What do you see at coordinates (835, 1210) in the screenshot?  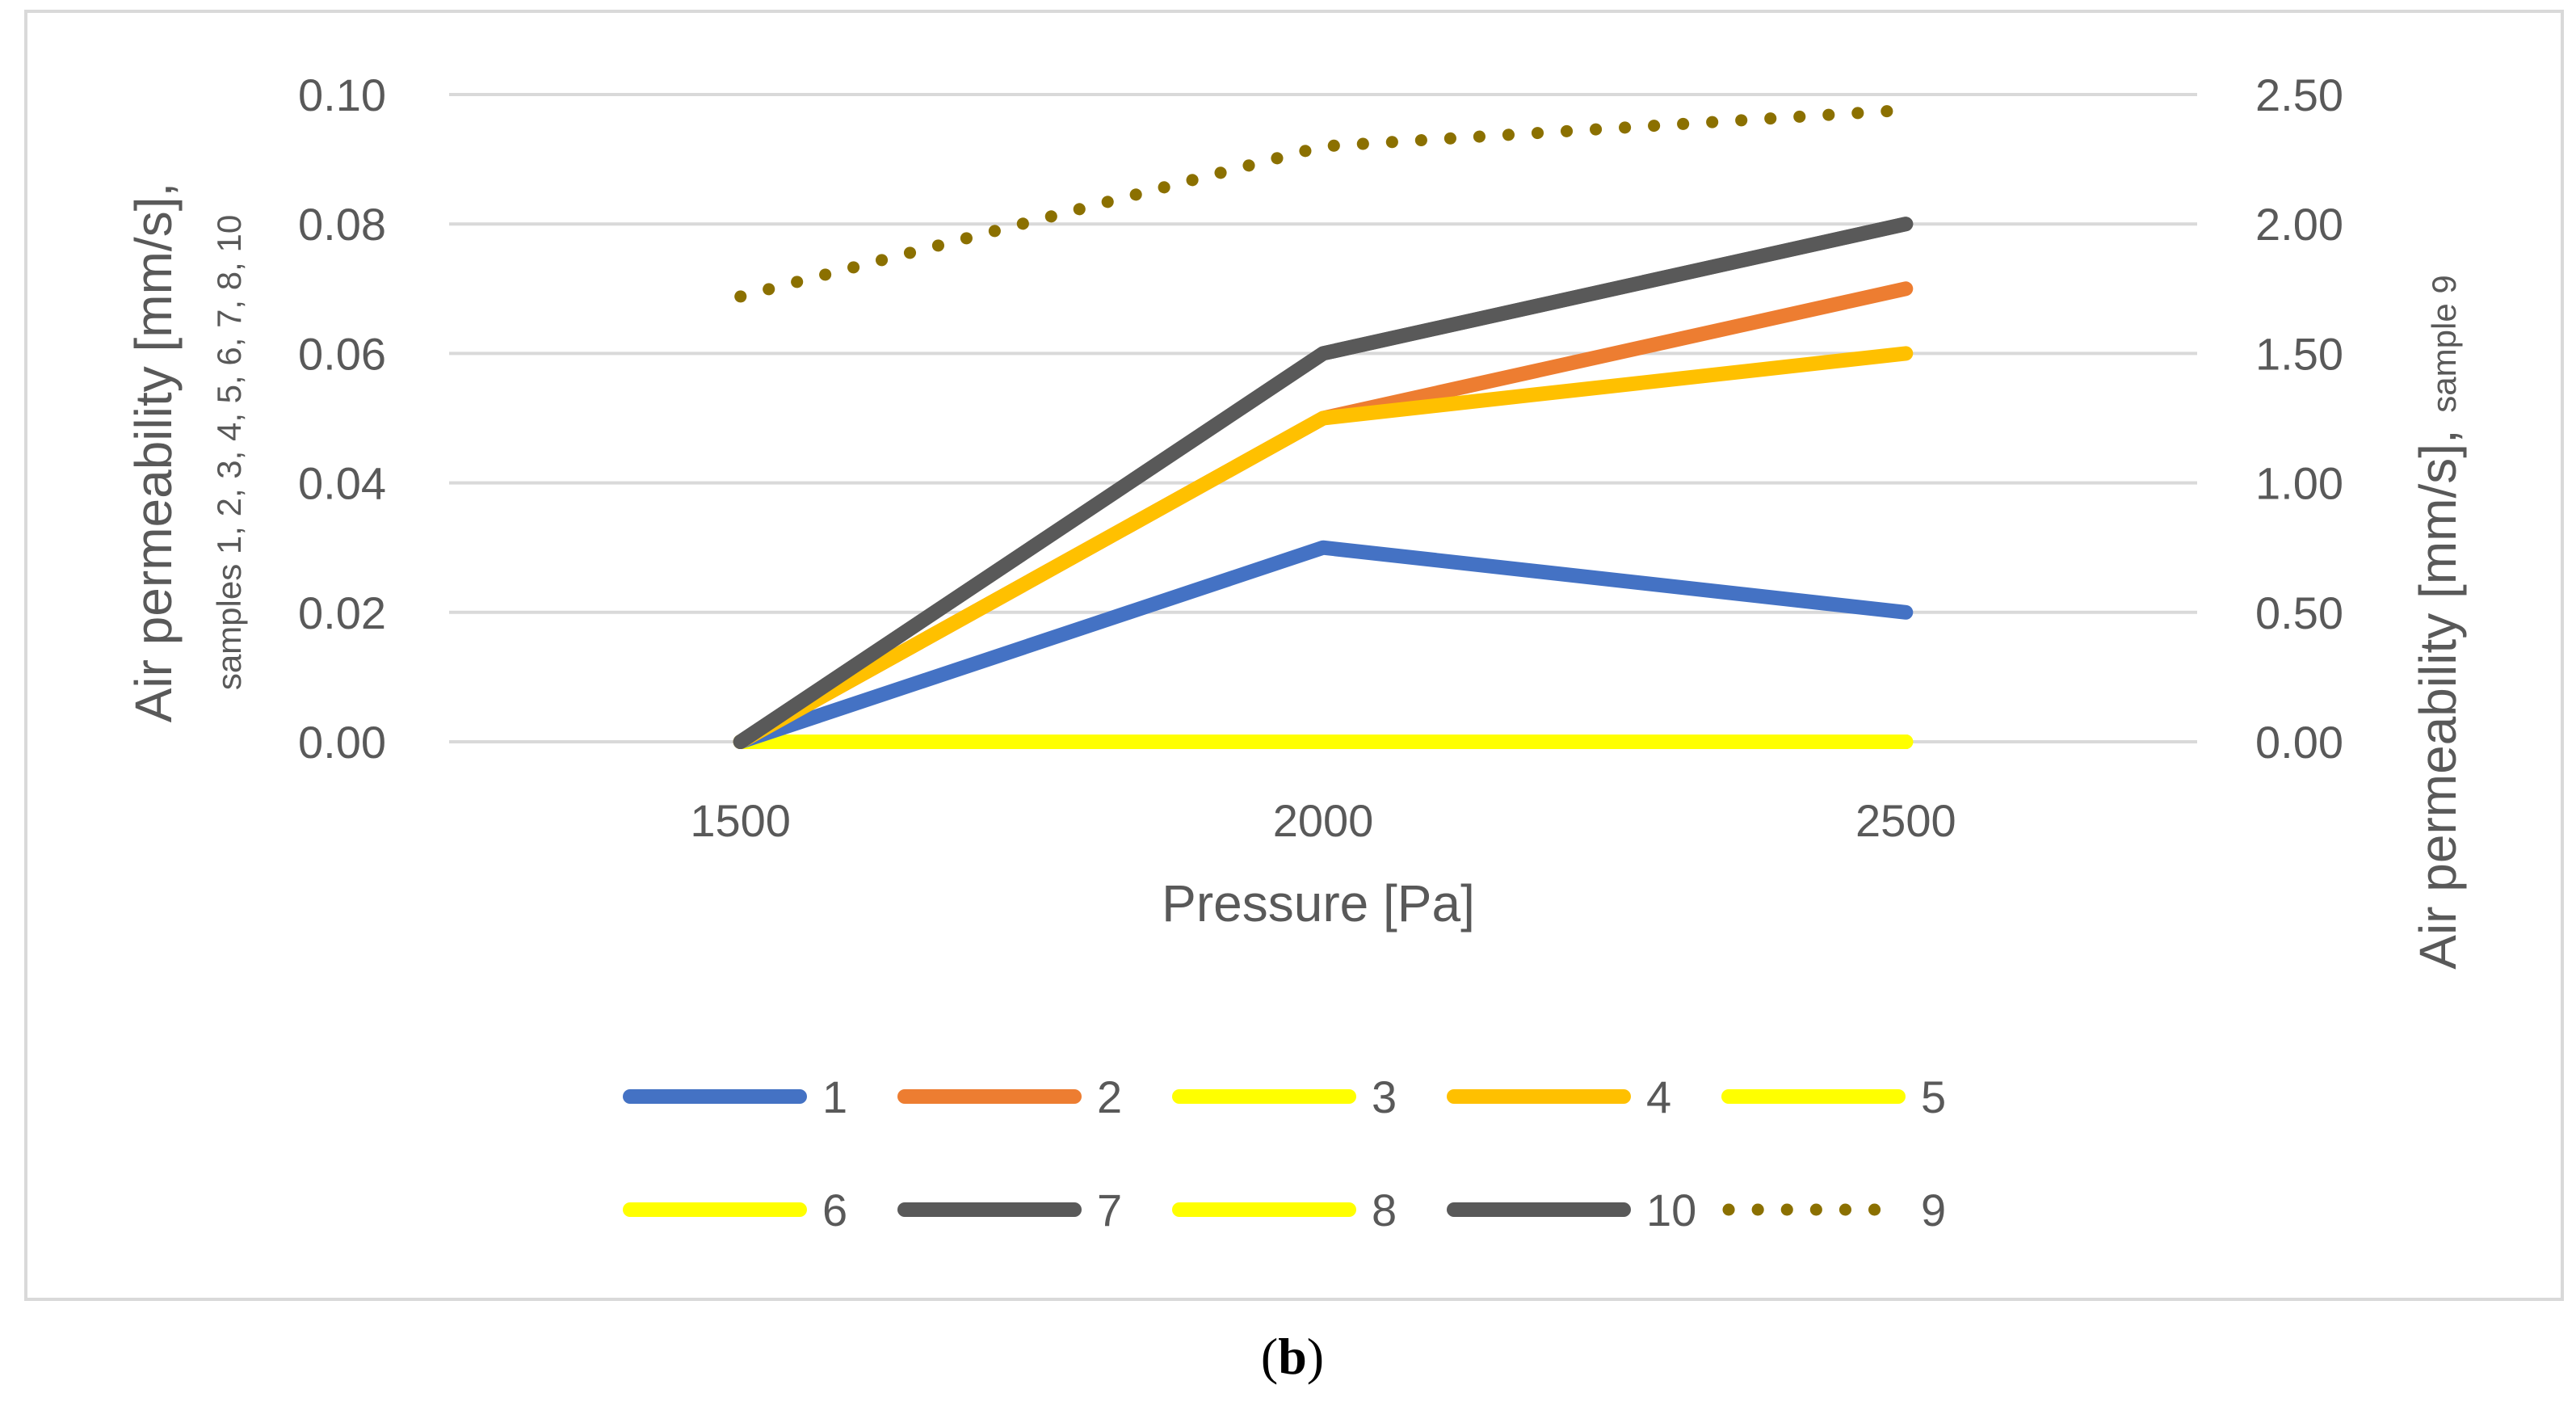 I see `legend-label-6: 6` at bounding box center [835, 1210].